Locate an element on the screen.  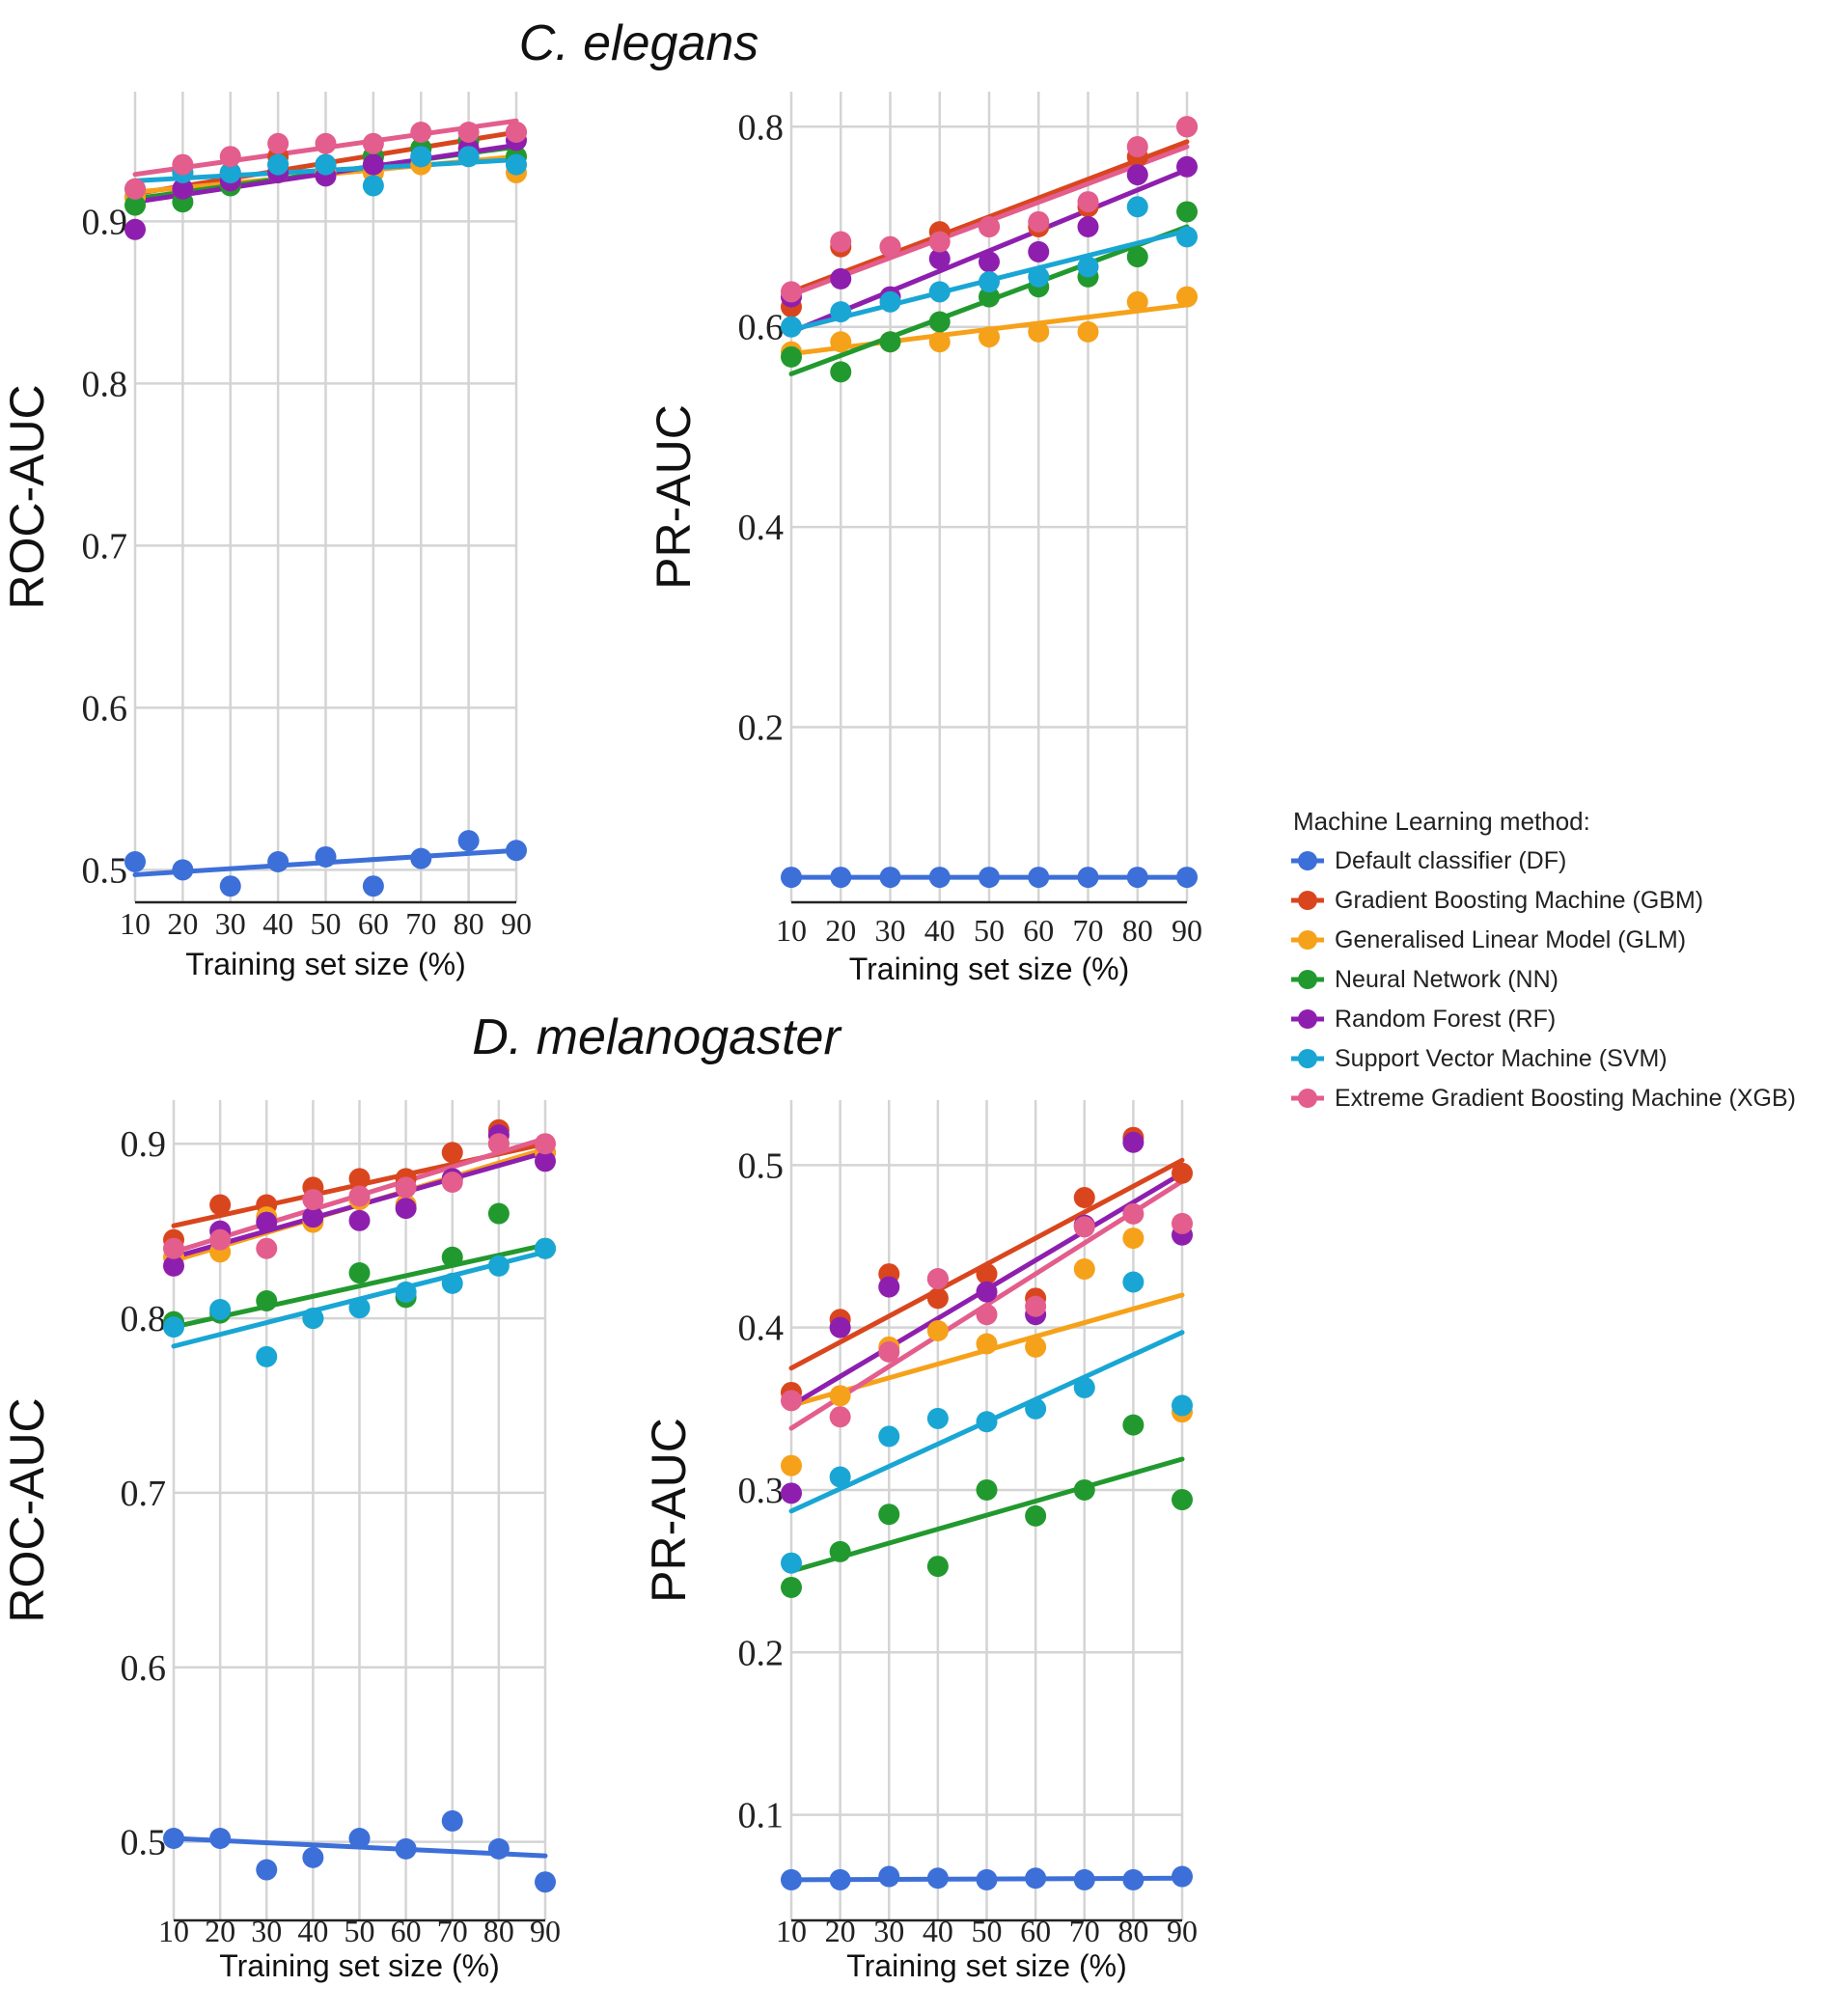
x-tick-label: 90 is located at coordinates (516, 923).